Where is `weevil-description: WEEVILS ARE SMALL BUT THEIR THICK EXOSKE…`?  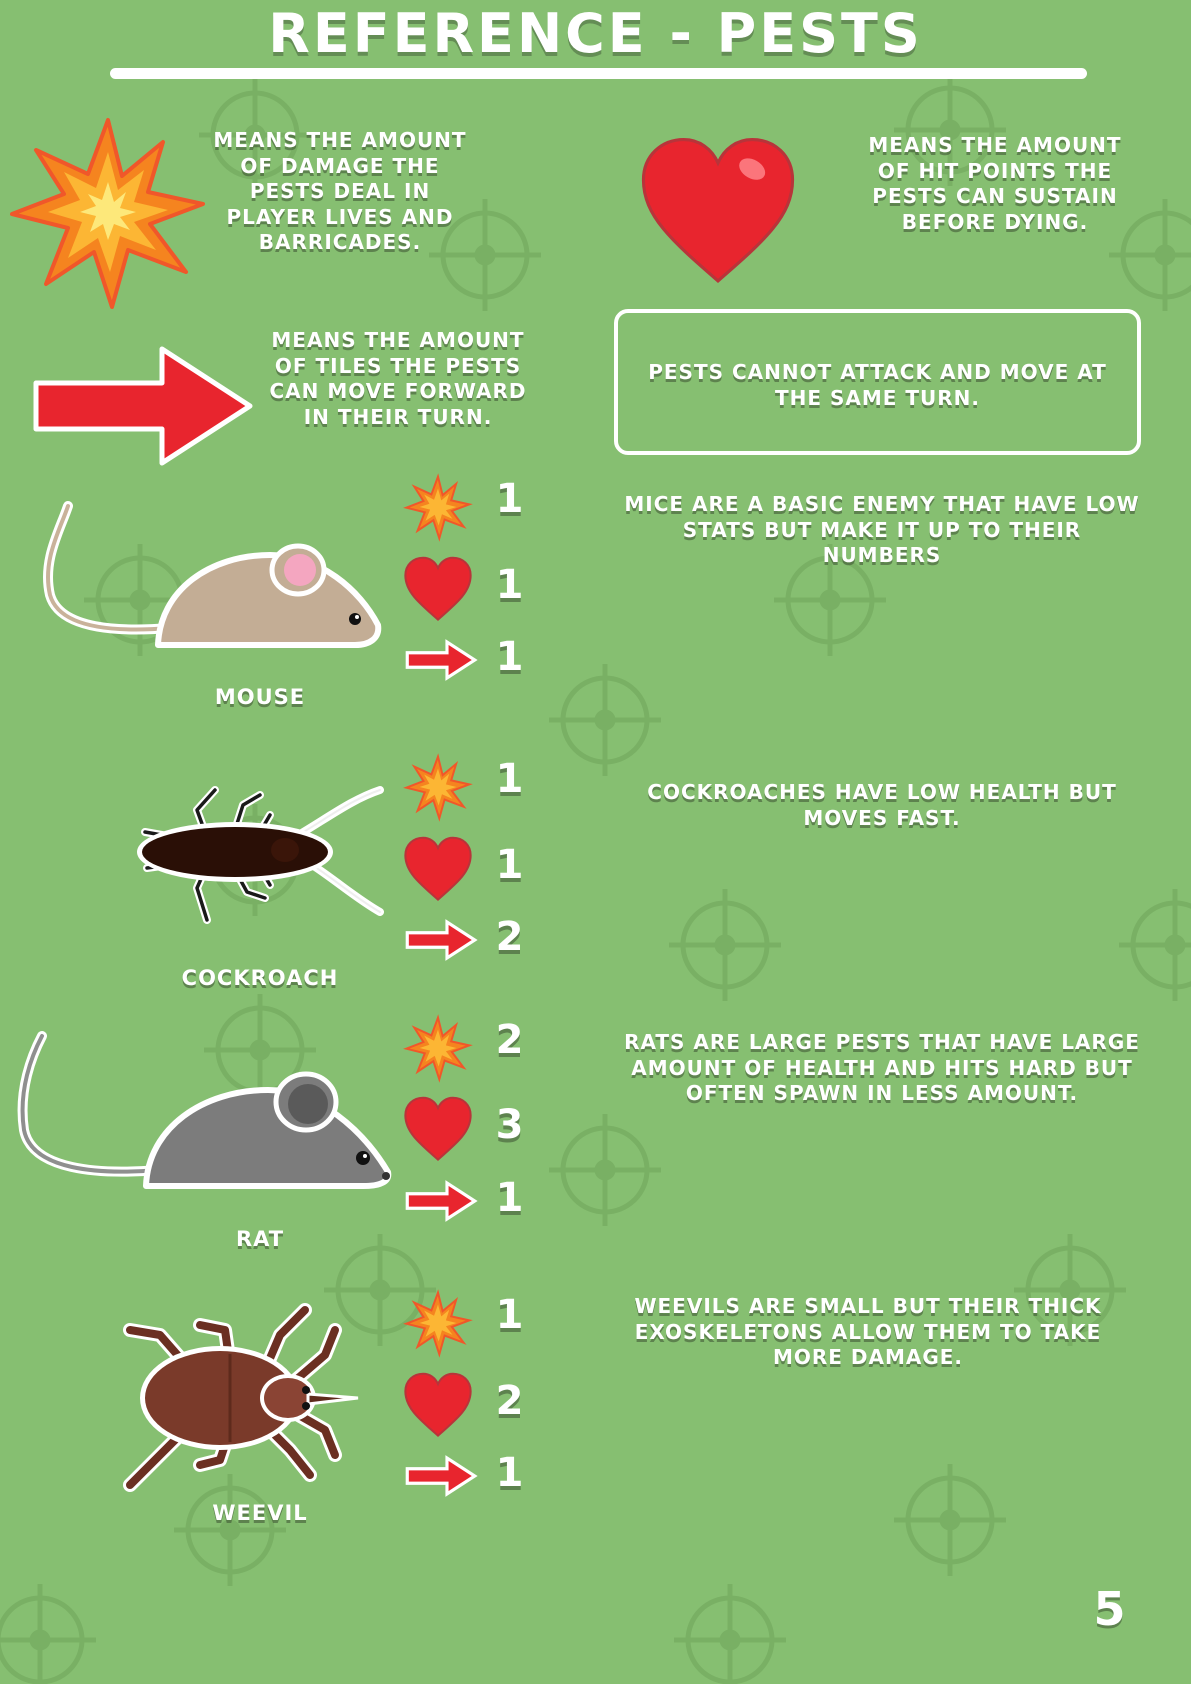
weevil-description: WEEVILS ARE SMALL BUT THEIR THICK EXOSKE… is located at coordinates (868, 1332).